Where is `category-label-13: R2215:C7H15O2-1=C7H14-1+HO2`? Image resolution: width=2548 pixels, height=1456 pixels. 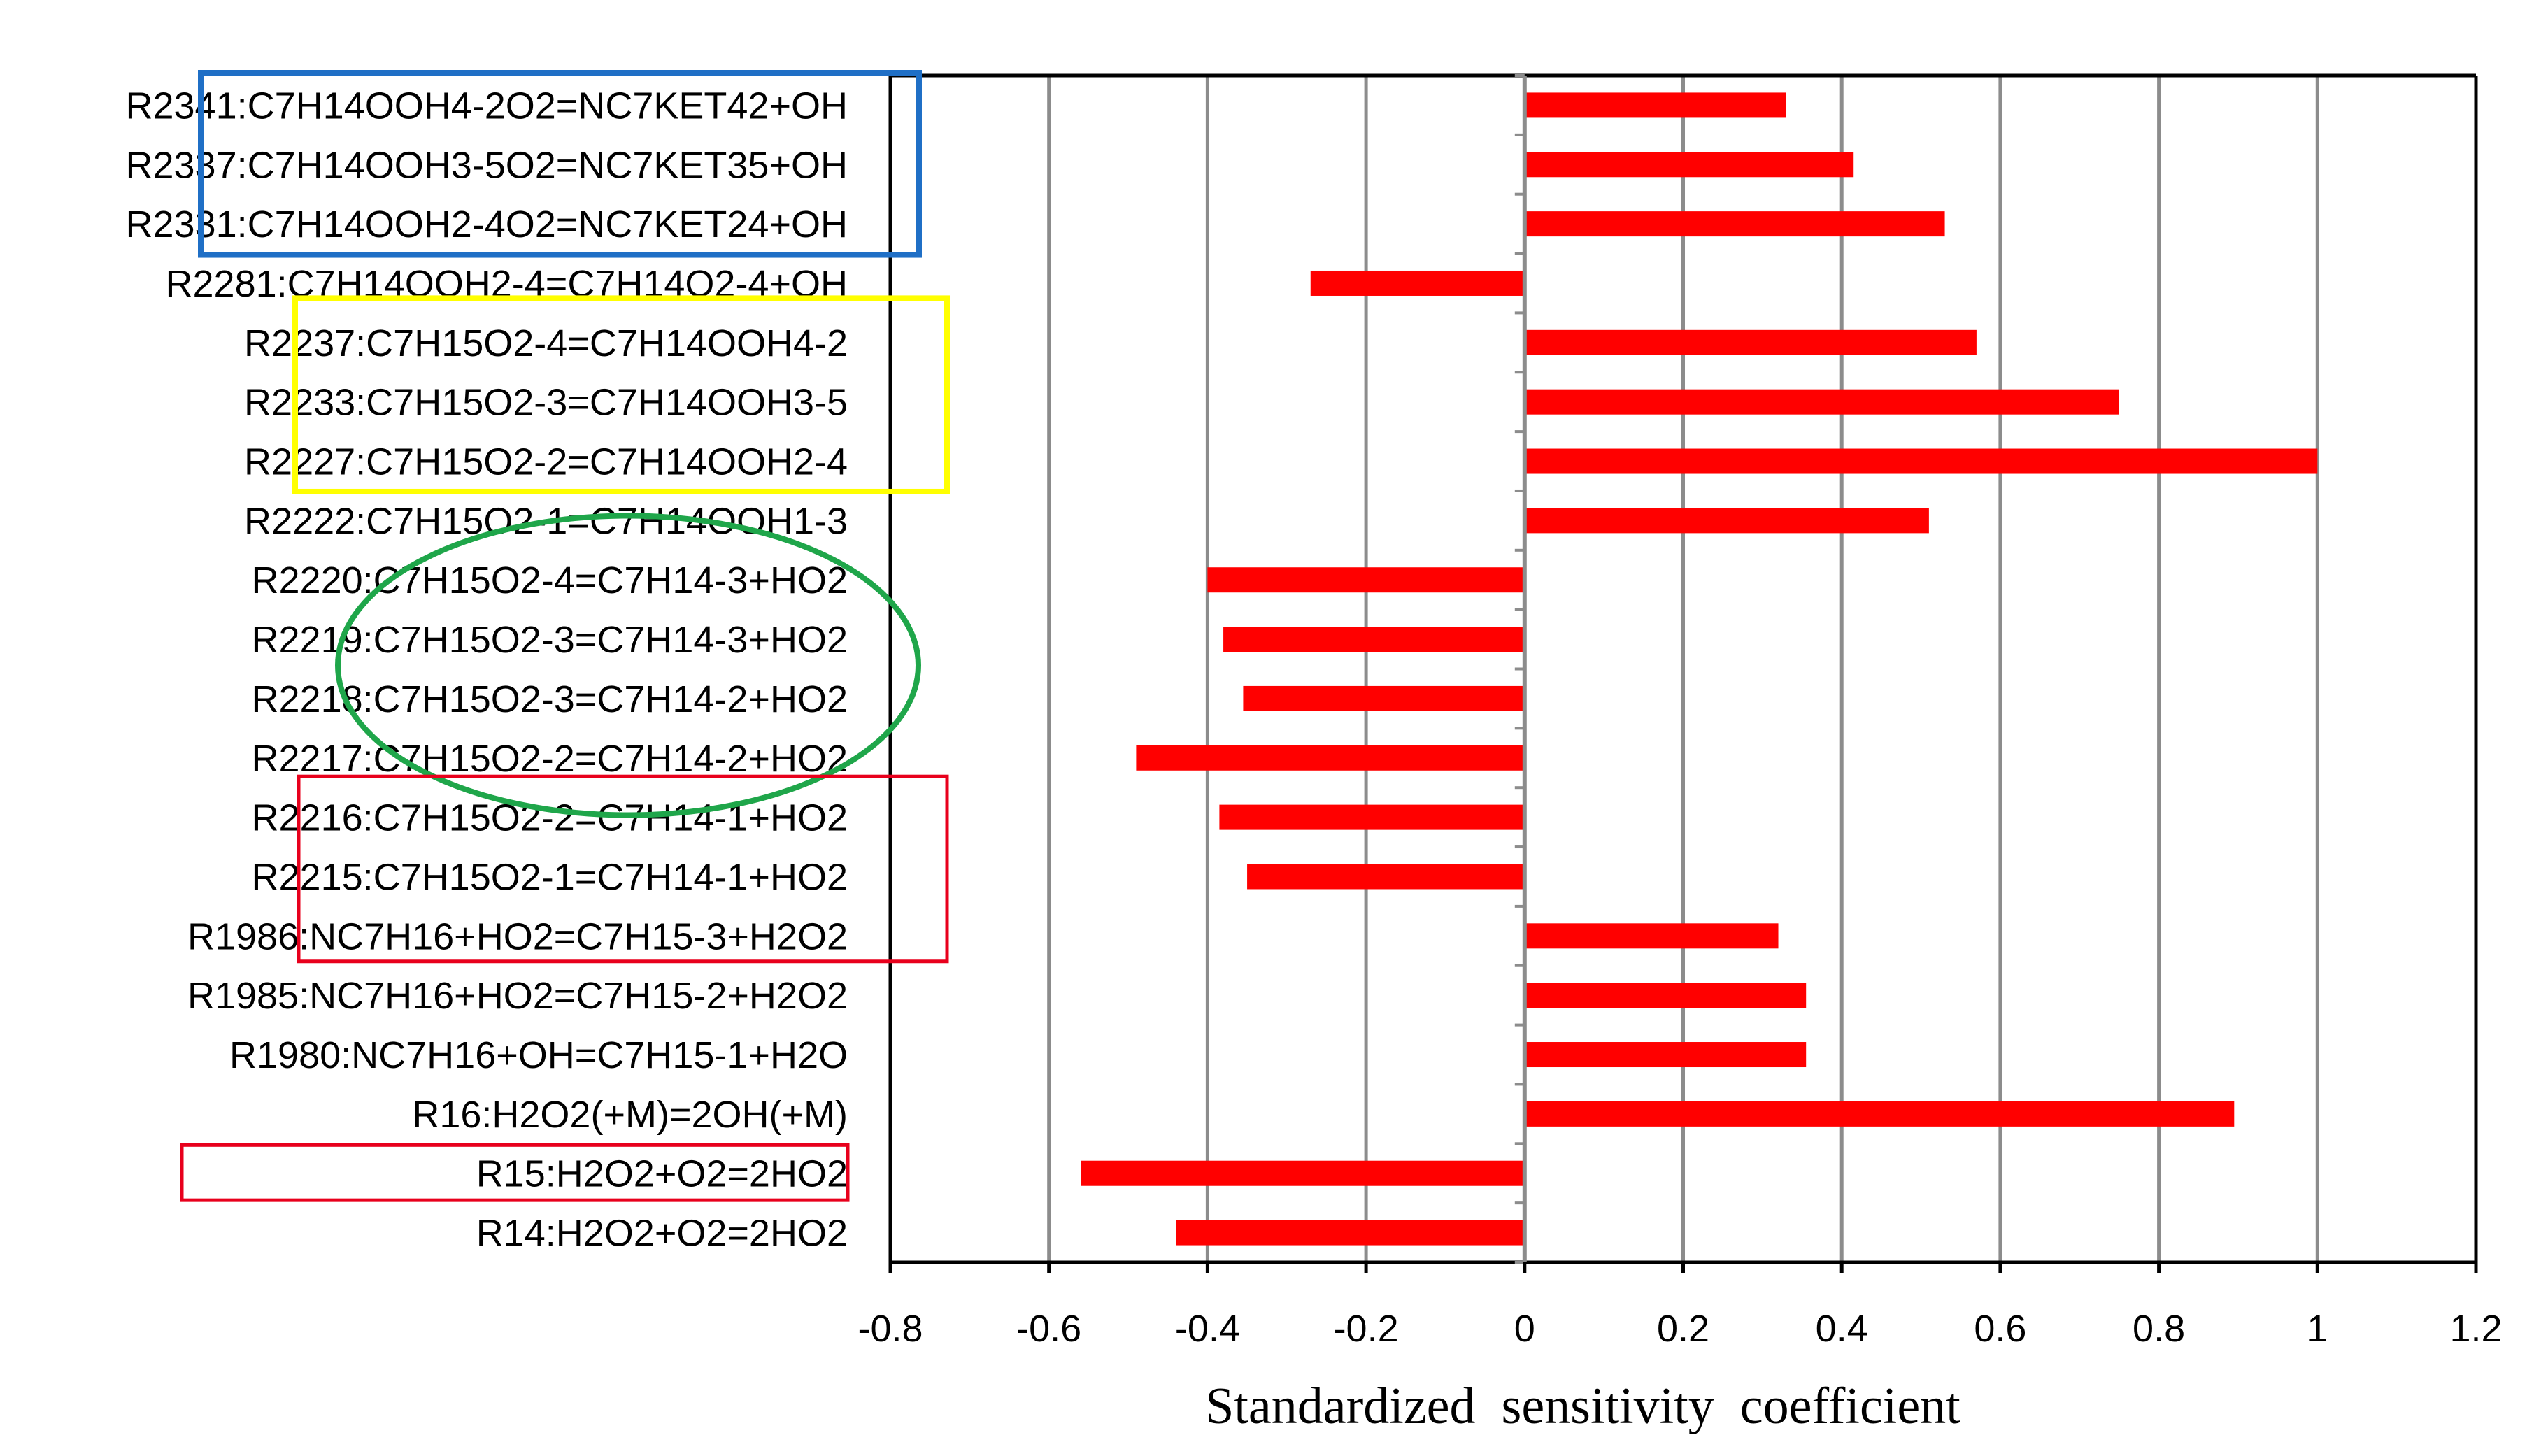 category-label-13: R2215:C7H15O2-1=C7H14-1+HO2 is located at coordinates (550, 877).